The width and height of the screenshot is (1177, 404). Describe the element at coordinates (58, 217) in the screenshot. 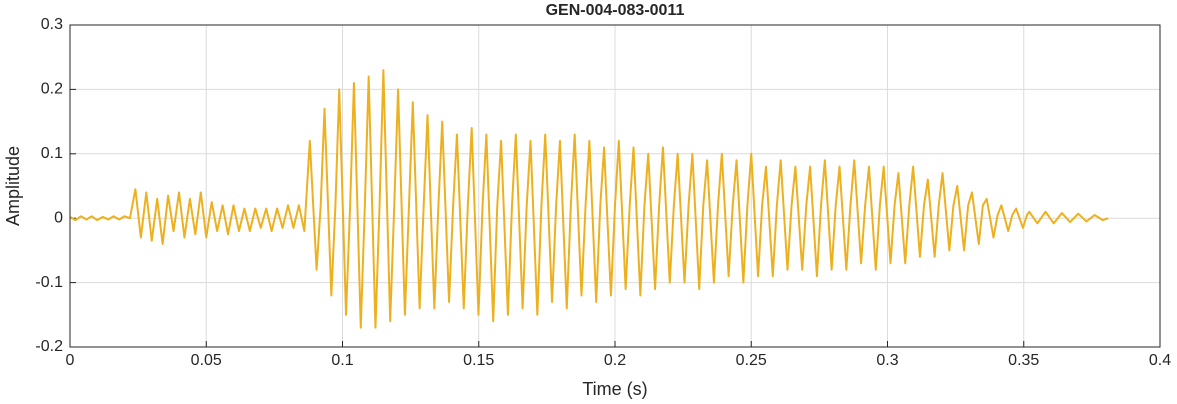

I see `y-tick-label: 0` at that location.